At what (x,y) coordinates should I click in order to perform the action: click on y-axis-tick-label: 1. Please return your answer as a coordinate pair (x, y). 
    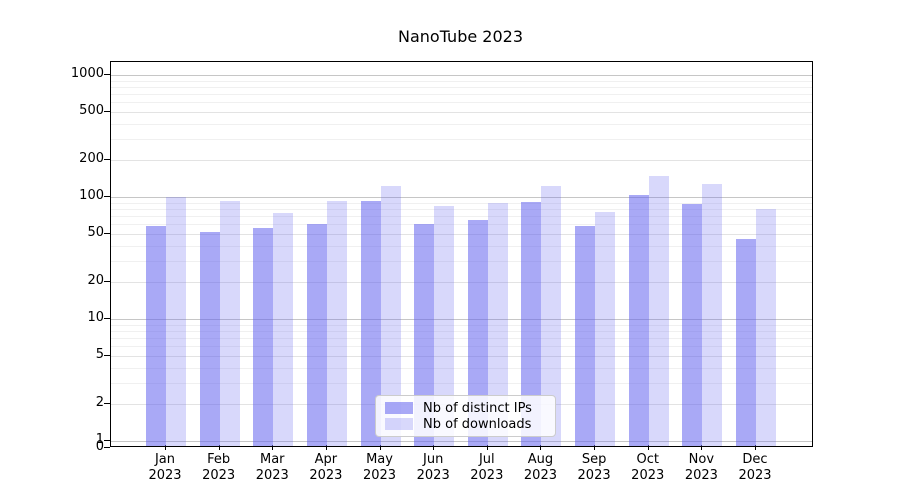
    Looking at the image, I should click on (99, 439).